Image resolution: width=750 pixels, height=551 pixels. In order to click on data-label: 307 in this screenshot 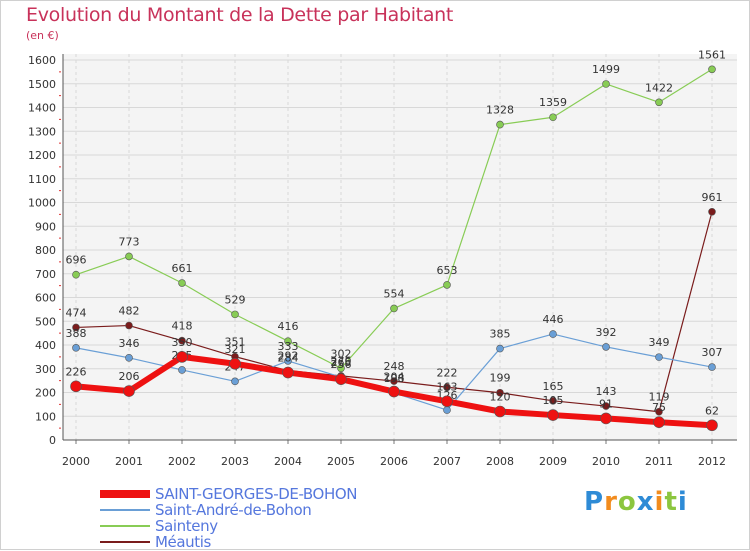, I will do `click(712, 352)`.